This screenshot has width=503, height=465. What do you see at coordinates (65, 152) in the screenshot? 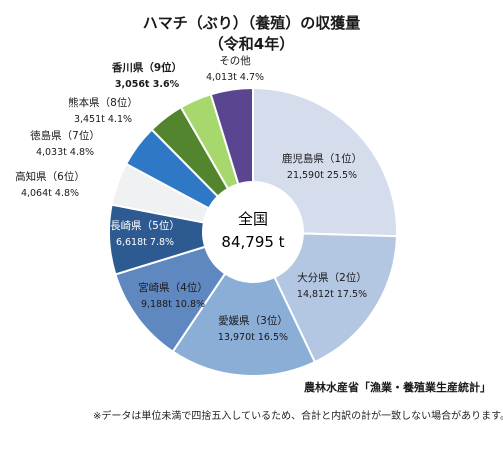
I see `slice-value-label-6: 4,033t 4.8%` at bounding box center [65, 152].